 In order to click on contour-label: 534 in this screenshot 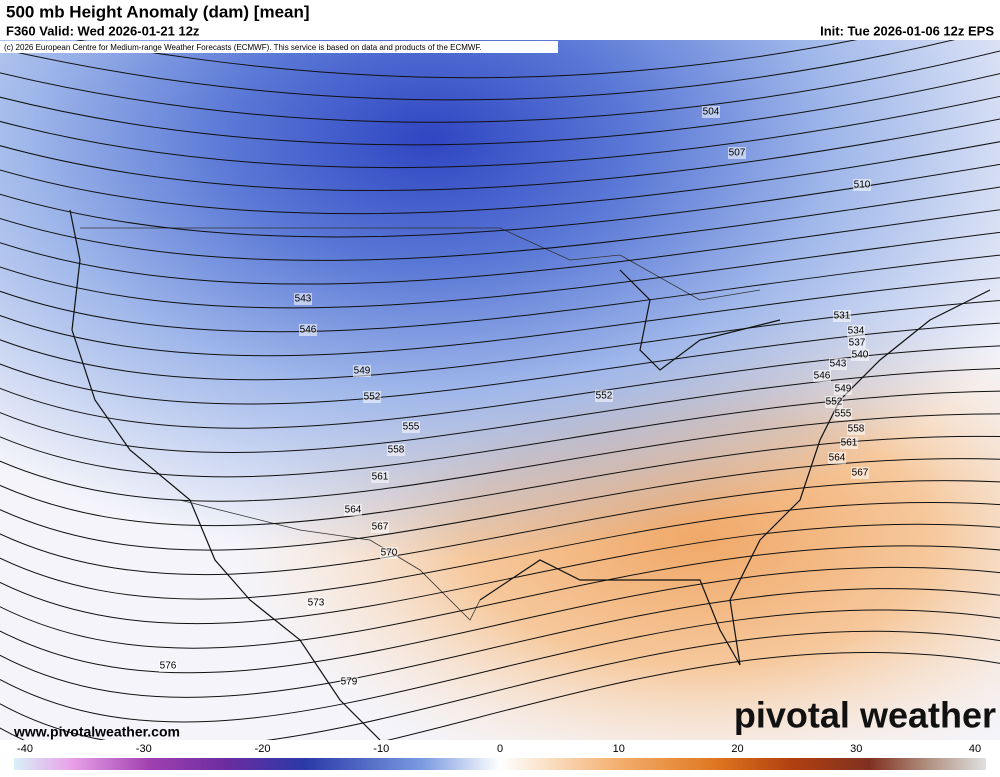, I will do `click(856, 331)`.